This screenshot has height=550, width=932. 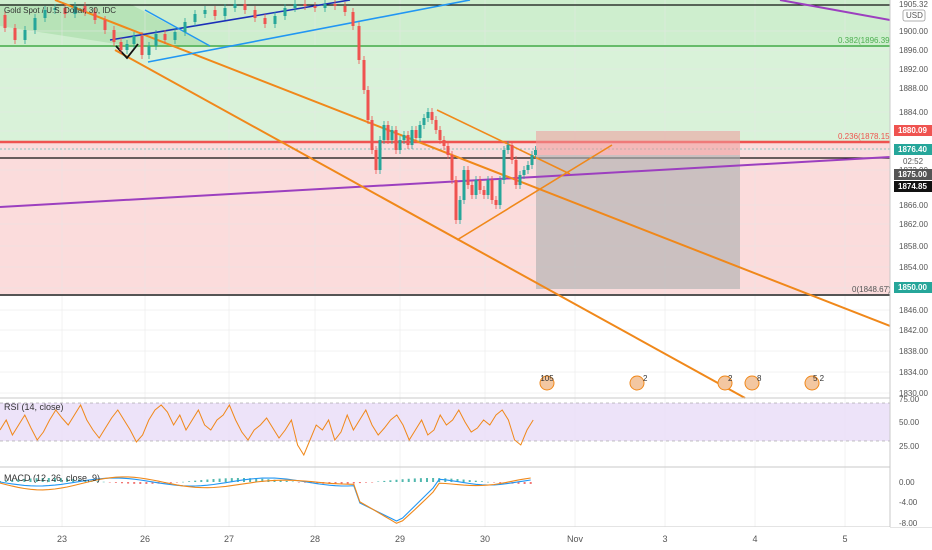 I want to click on svg-text: 1850.00, so click(x=912, y=287).